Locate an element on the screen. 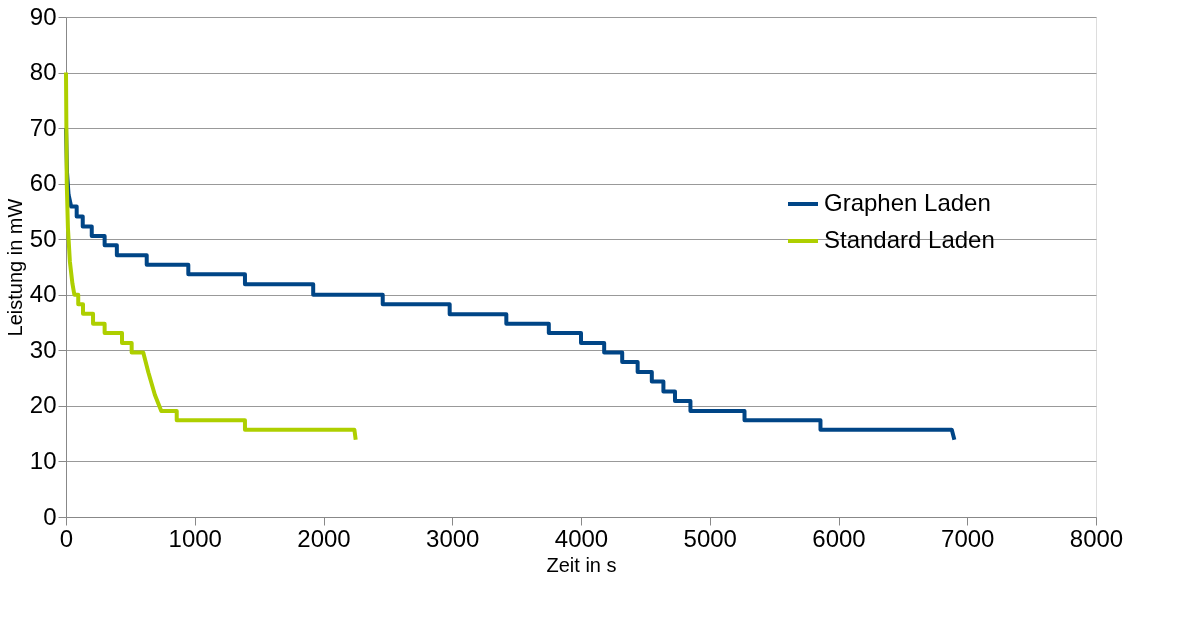 Image resolution: width=1178 pixels, height=620 pixels. x-tick-label: 2000 is located at coordinates (324, 538).